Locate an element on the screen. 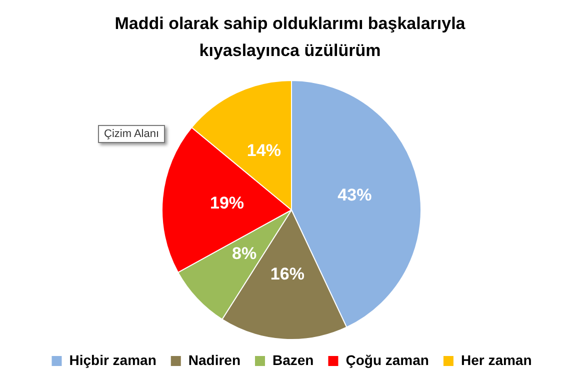 The image size is (583, 382). data-label: 19% is located at coordinates (227, 203).